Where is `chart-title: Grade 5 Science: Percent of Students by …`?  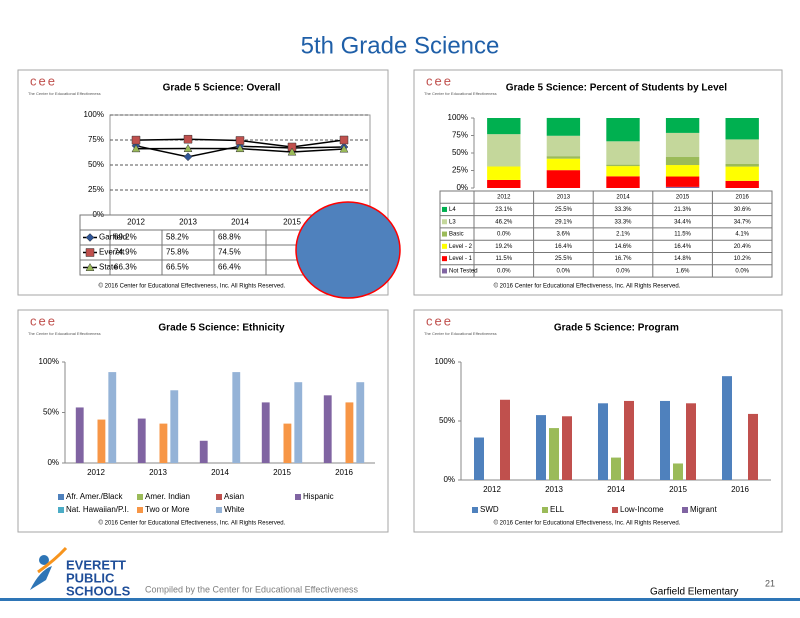 chart-title: Grade 5 Science: Percent of Students by … is located at coordinates (616, 88).